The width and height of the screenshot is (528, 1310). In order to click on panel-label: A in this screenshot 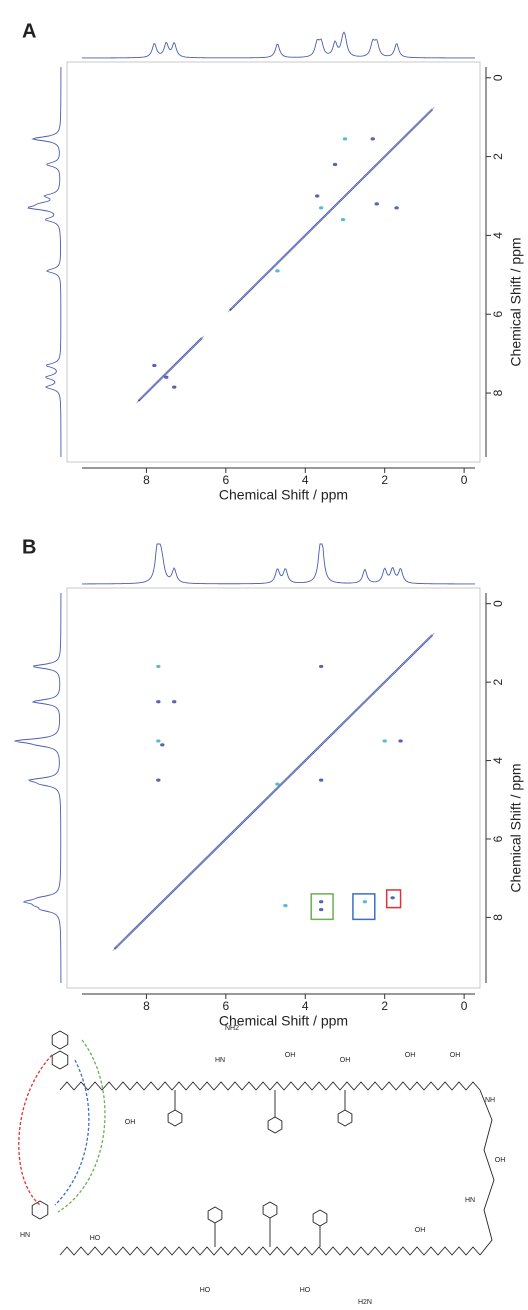, I will do `click(29, 31)`.